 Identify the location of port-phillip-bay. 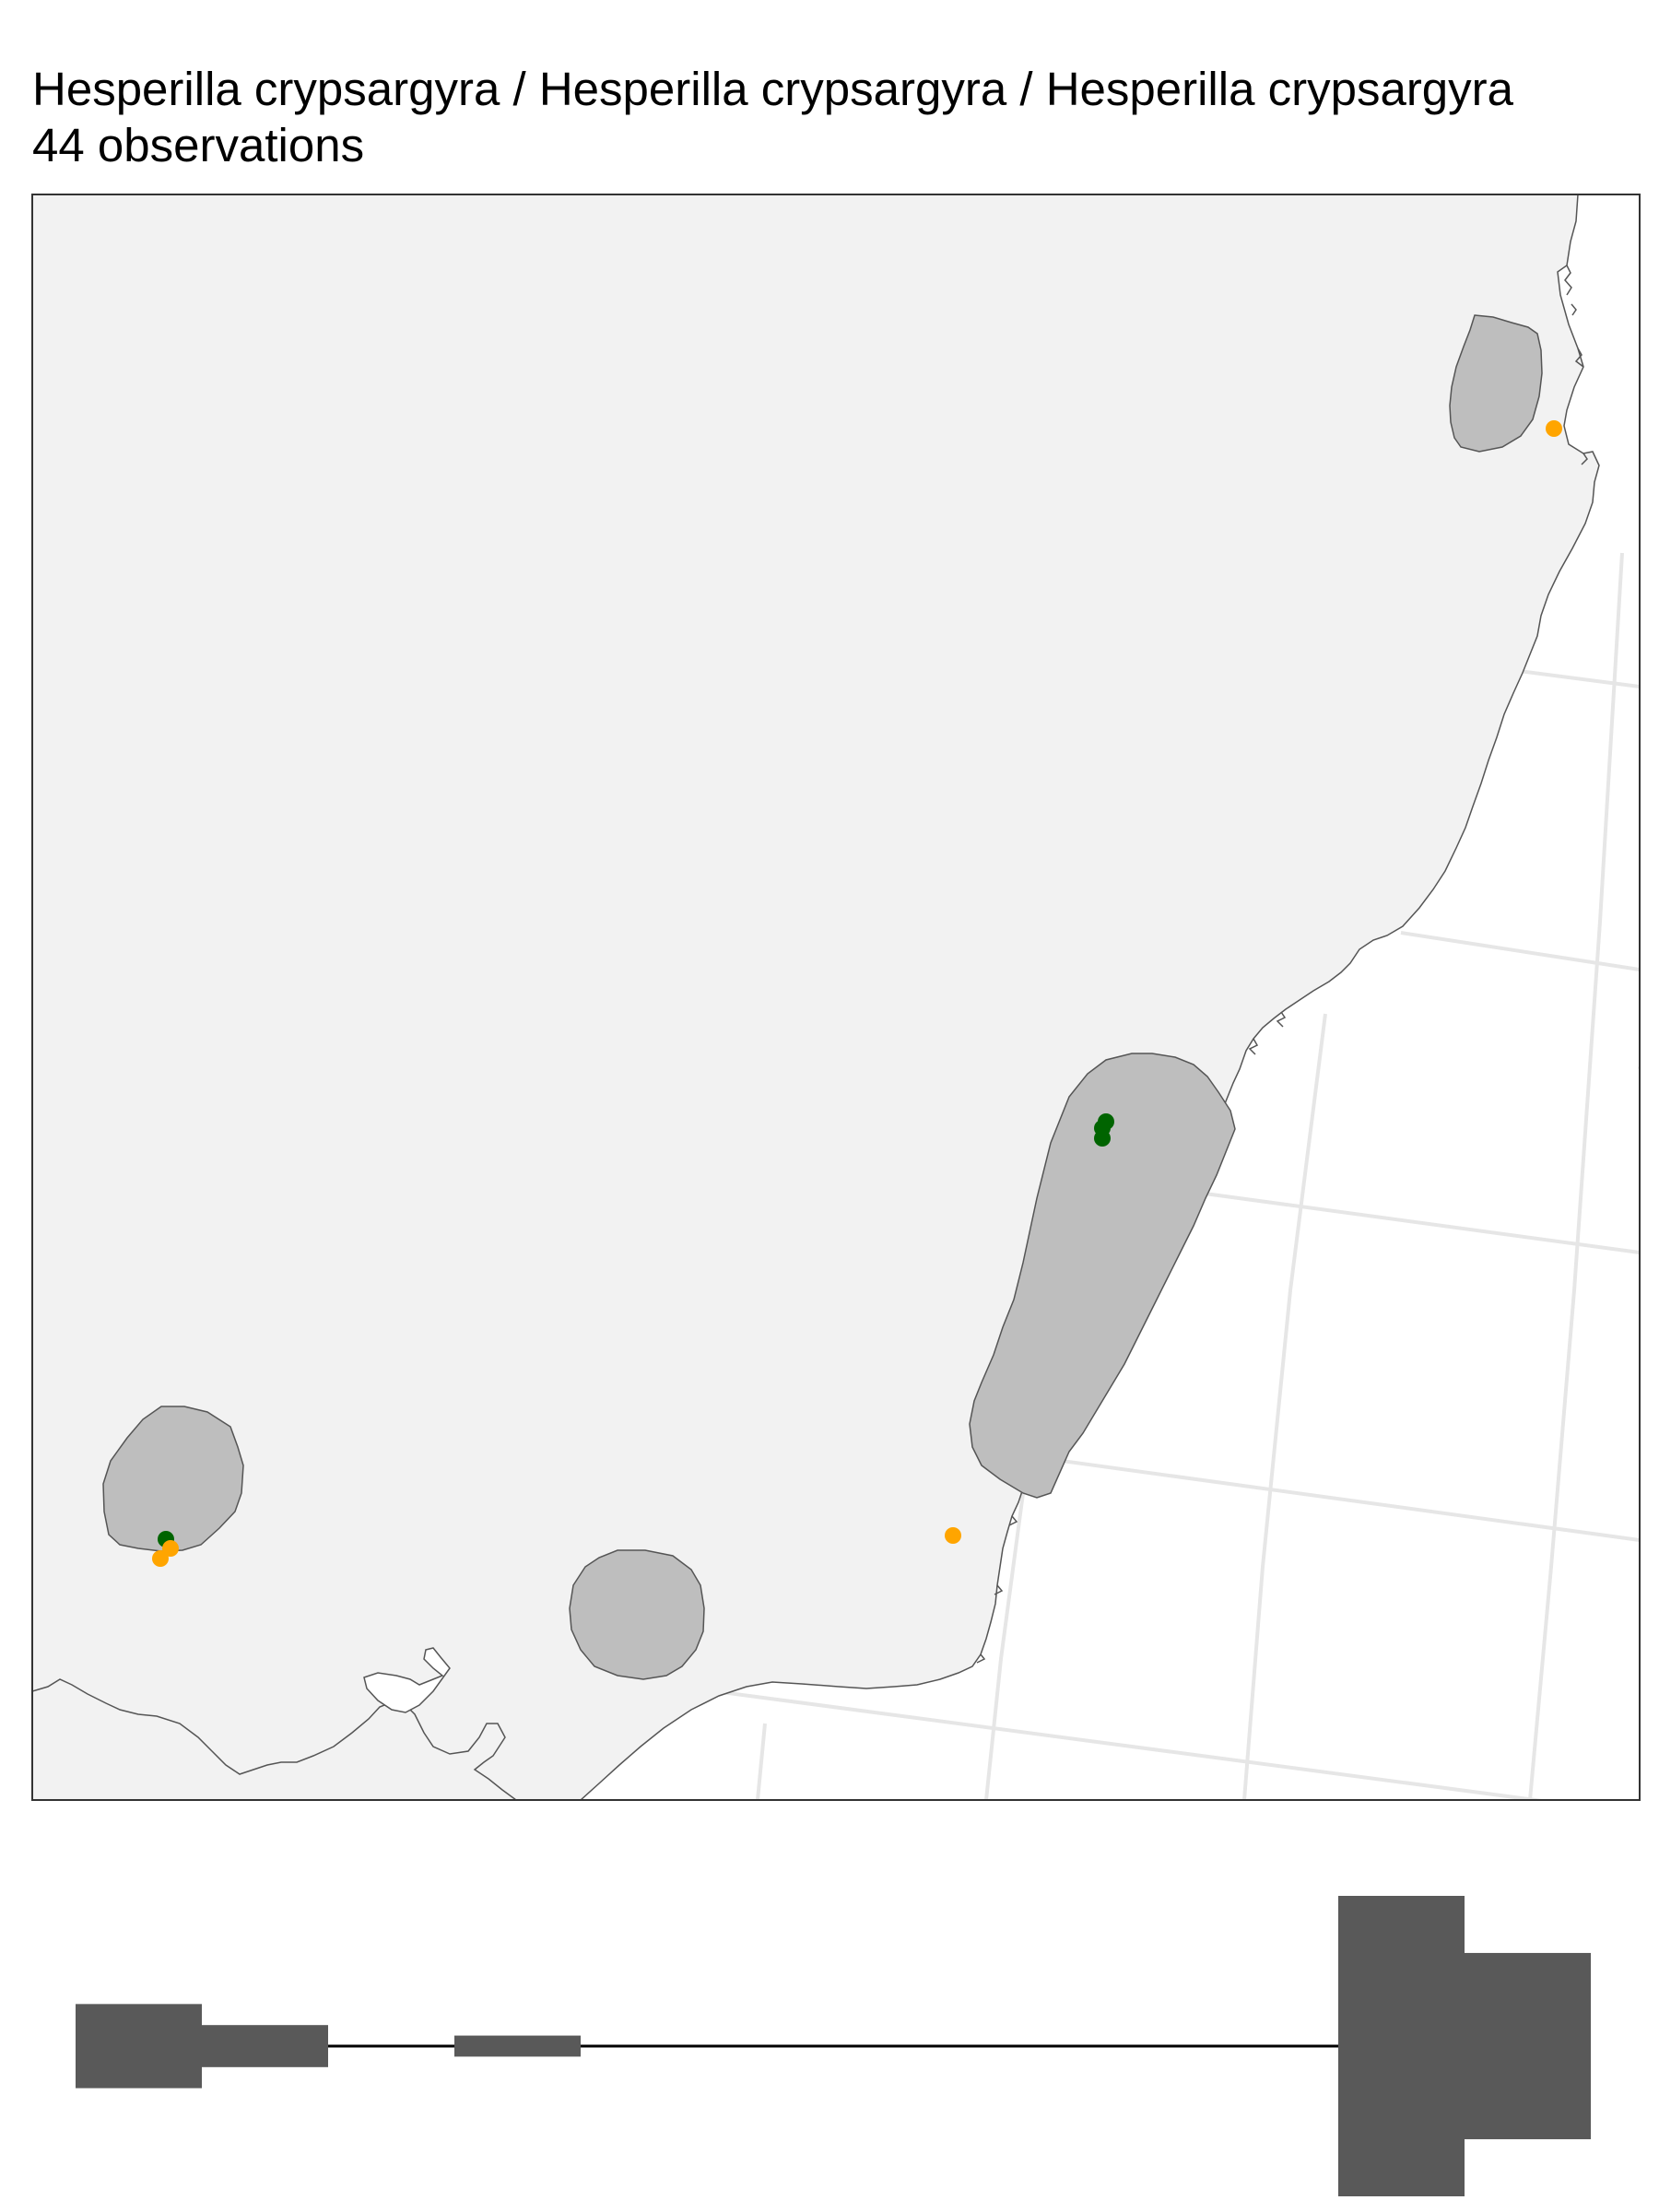
(407, 1680).